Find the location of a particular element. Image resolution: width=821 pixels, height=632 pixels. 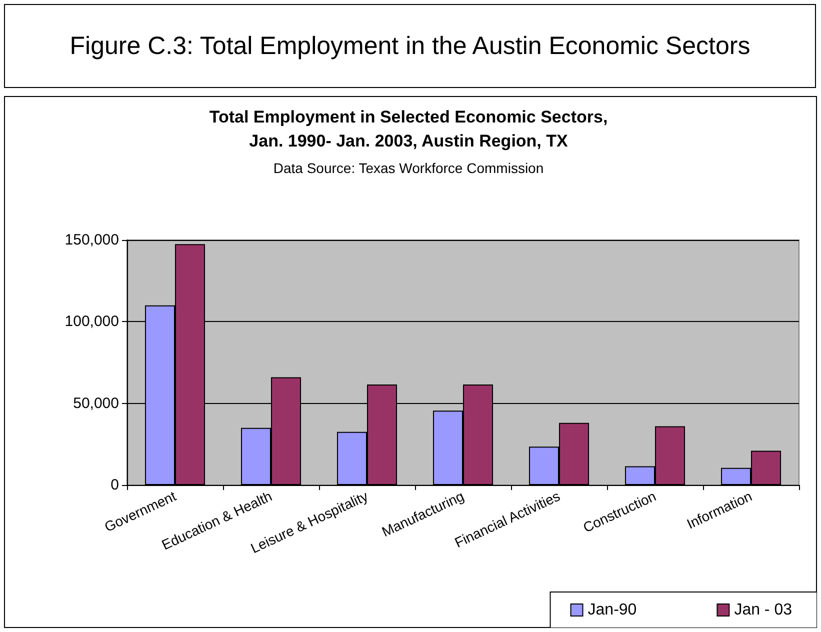

y-tick-label: 150,000 is located at coordinates (91, 240).